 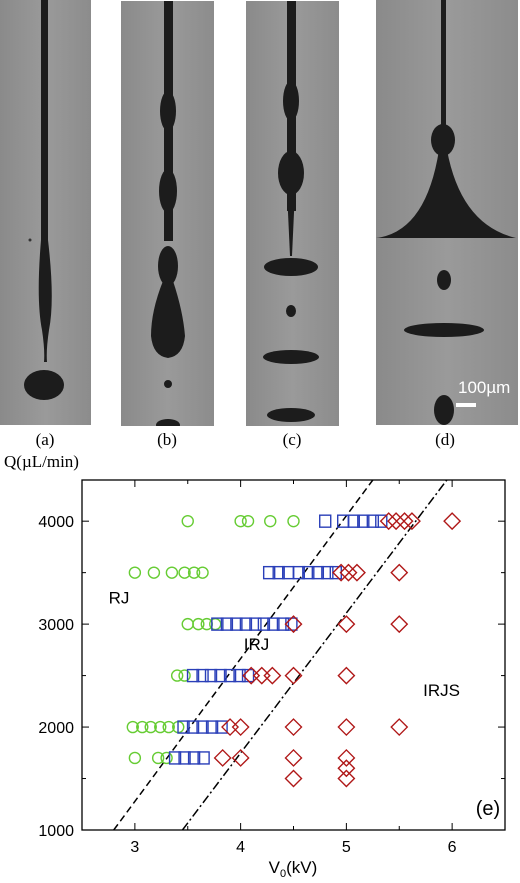 What do you see at coordinates (293, 869) in the screenshot?
I see `x-axis-label: V0(kV)` at bounding box center [293, 869].